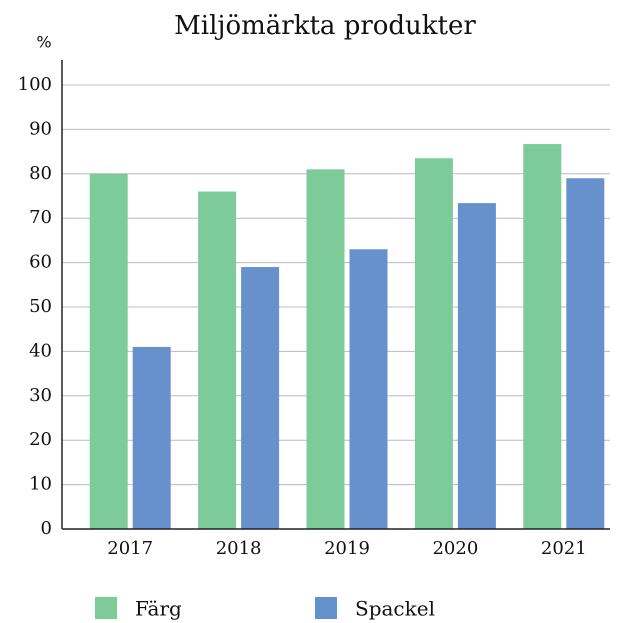  Describe the element at coordinates (40, 217) in the screenshot. I see `y-tick-label: 70` at that location.